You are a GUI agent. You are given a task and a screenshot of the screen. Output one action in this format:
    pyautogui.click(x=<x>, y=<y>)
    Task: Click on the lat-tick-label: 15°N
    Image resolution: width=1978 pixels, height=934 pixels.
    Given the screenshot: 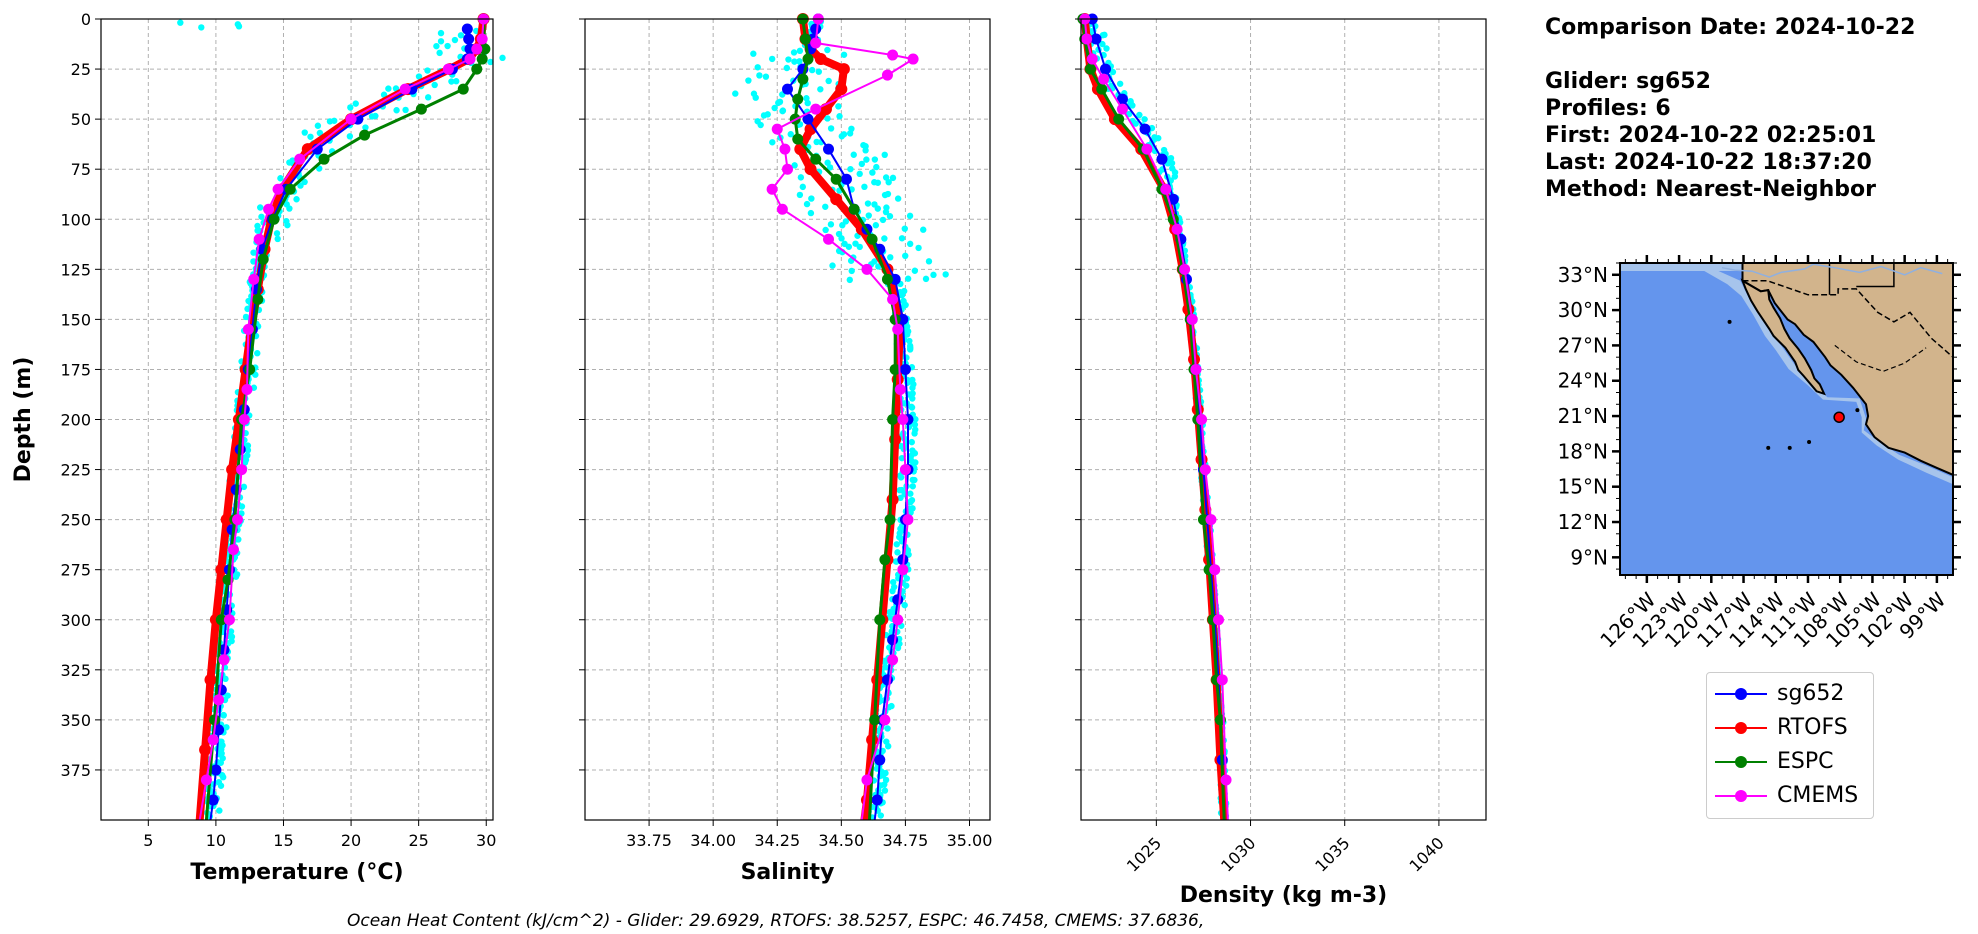 What is the action you would take?
    pyautogui.click(x=1583, y=487)
    